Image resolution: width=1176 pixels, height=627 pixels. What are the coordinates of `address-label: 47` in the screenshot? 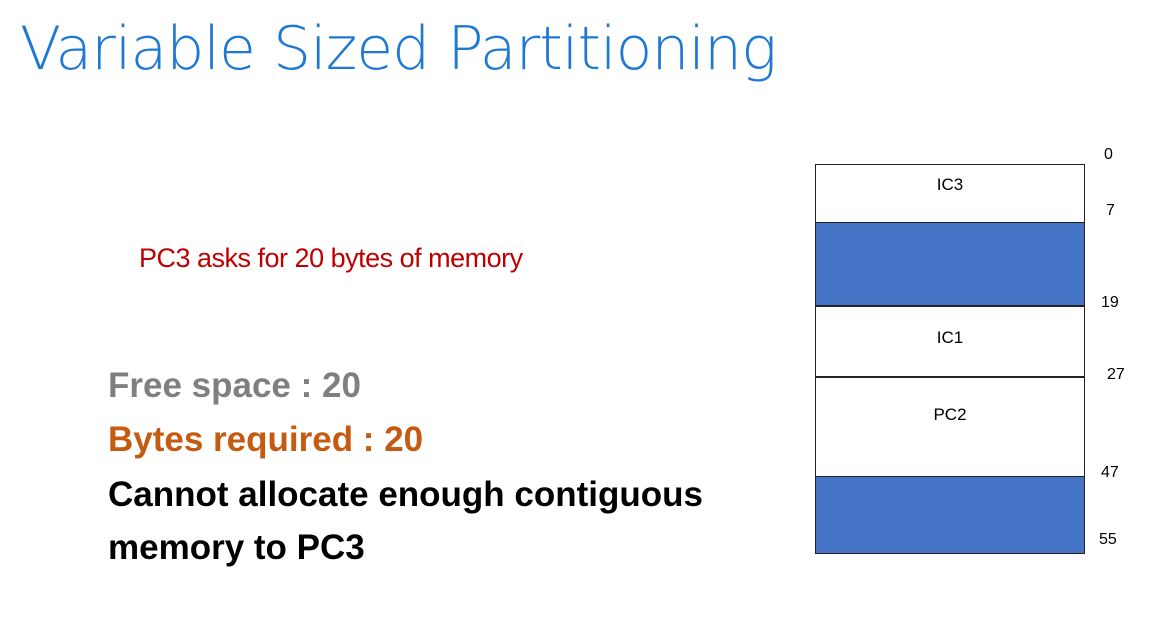 It's located at (1110, 472).